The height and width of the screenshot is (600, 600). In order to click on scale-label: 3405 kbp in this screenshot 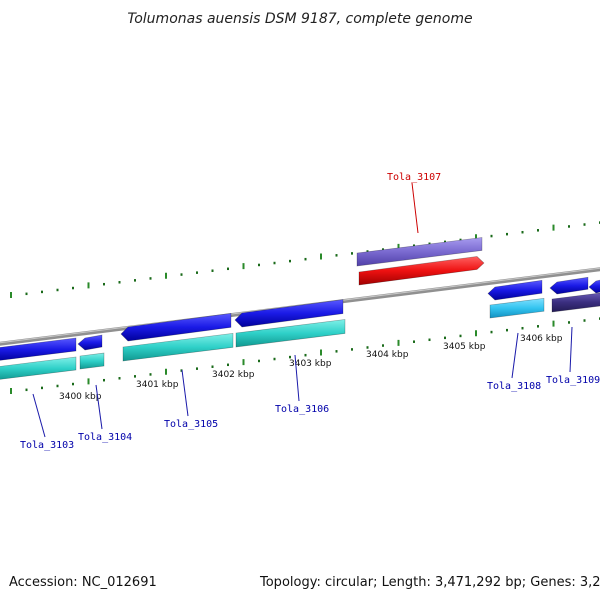, I will do `click(464, 347)`.